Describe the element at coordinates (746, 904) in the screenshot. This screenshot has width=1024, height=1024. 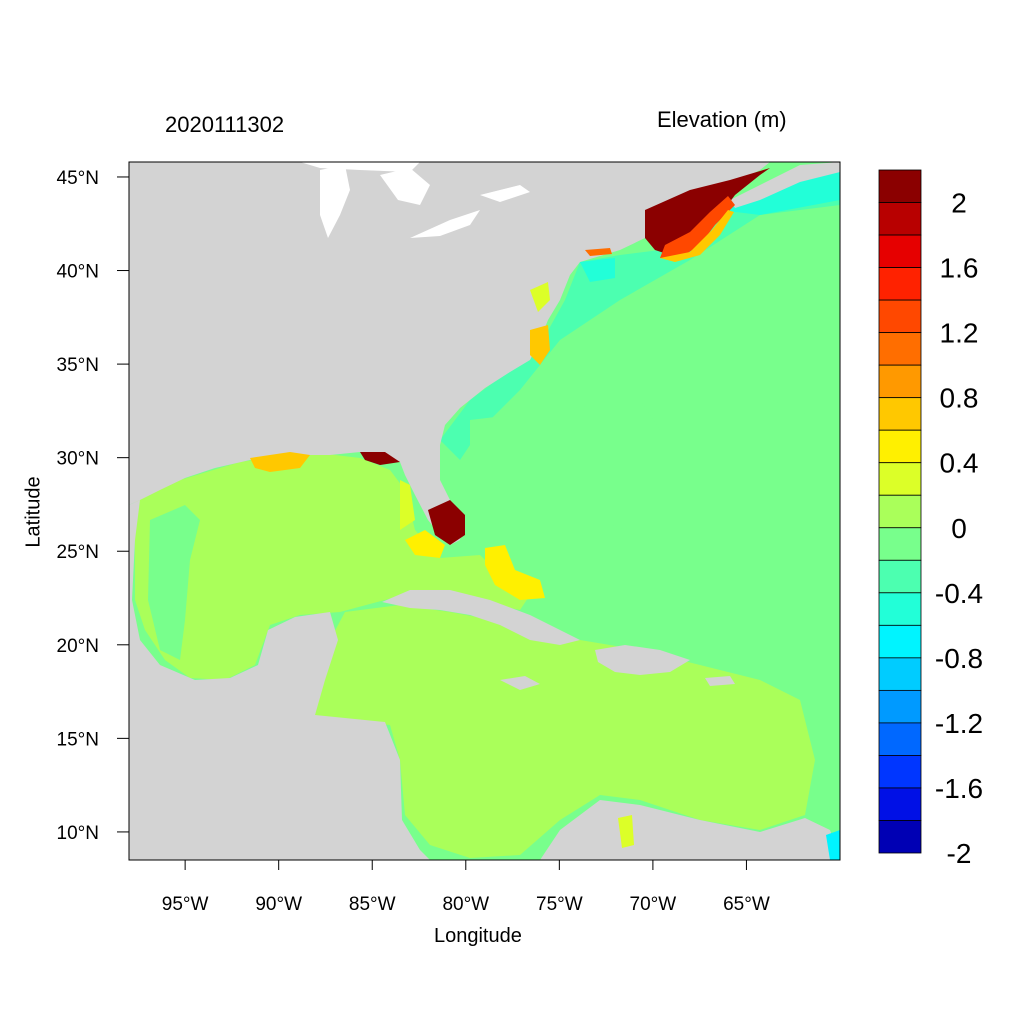
I see `x-tick-label: 65°W` at that location.